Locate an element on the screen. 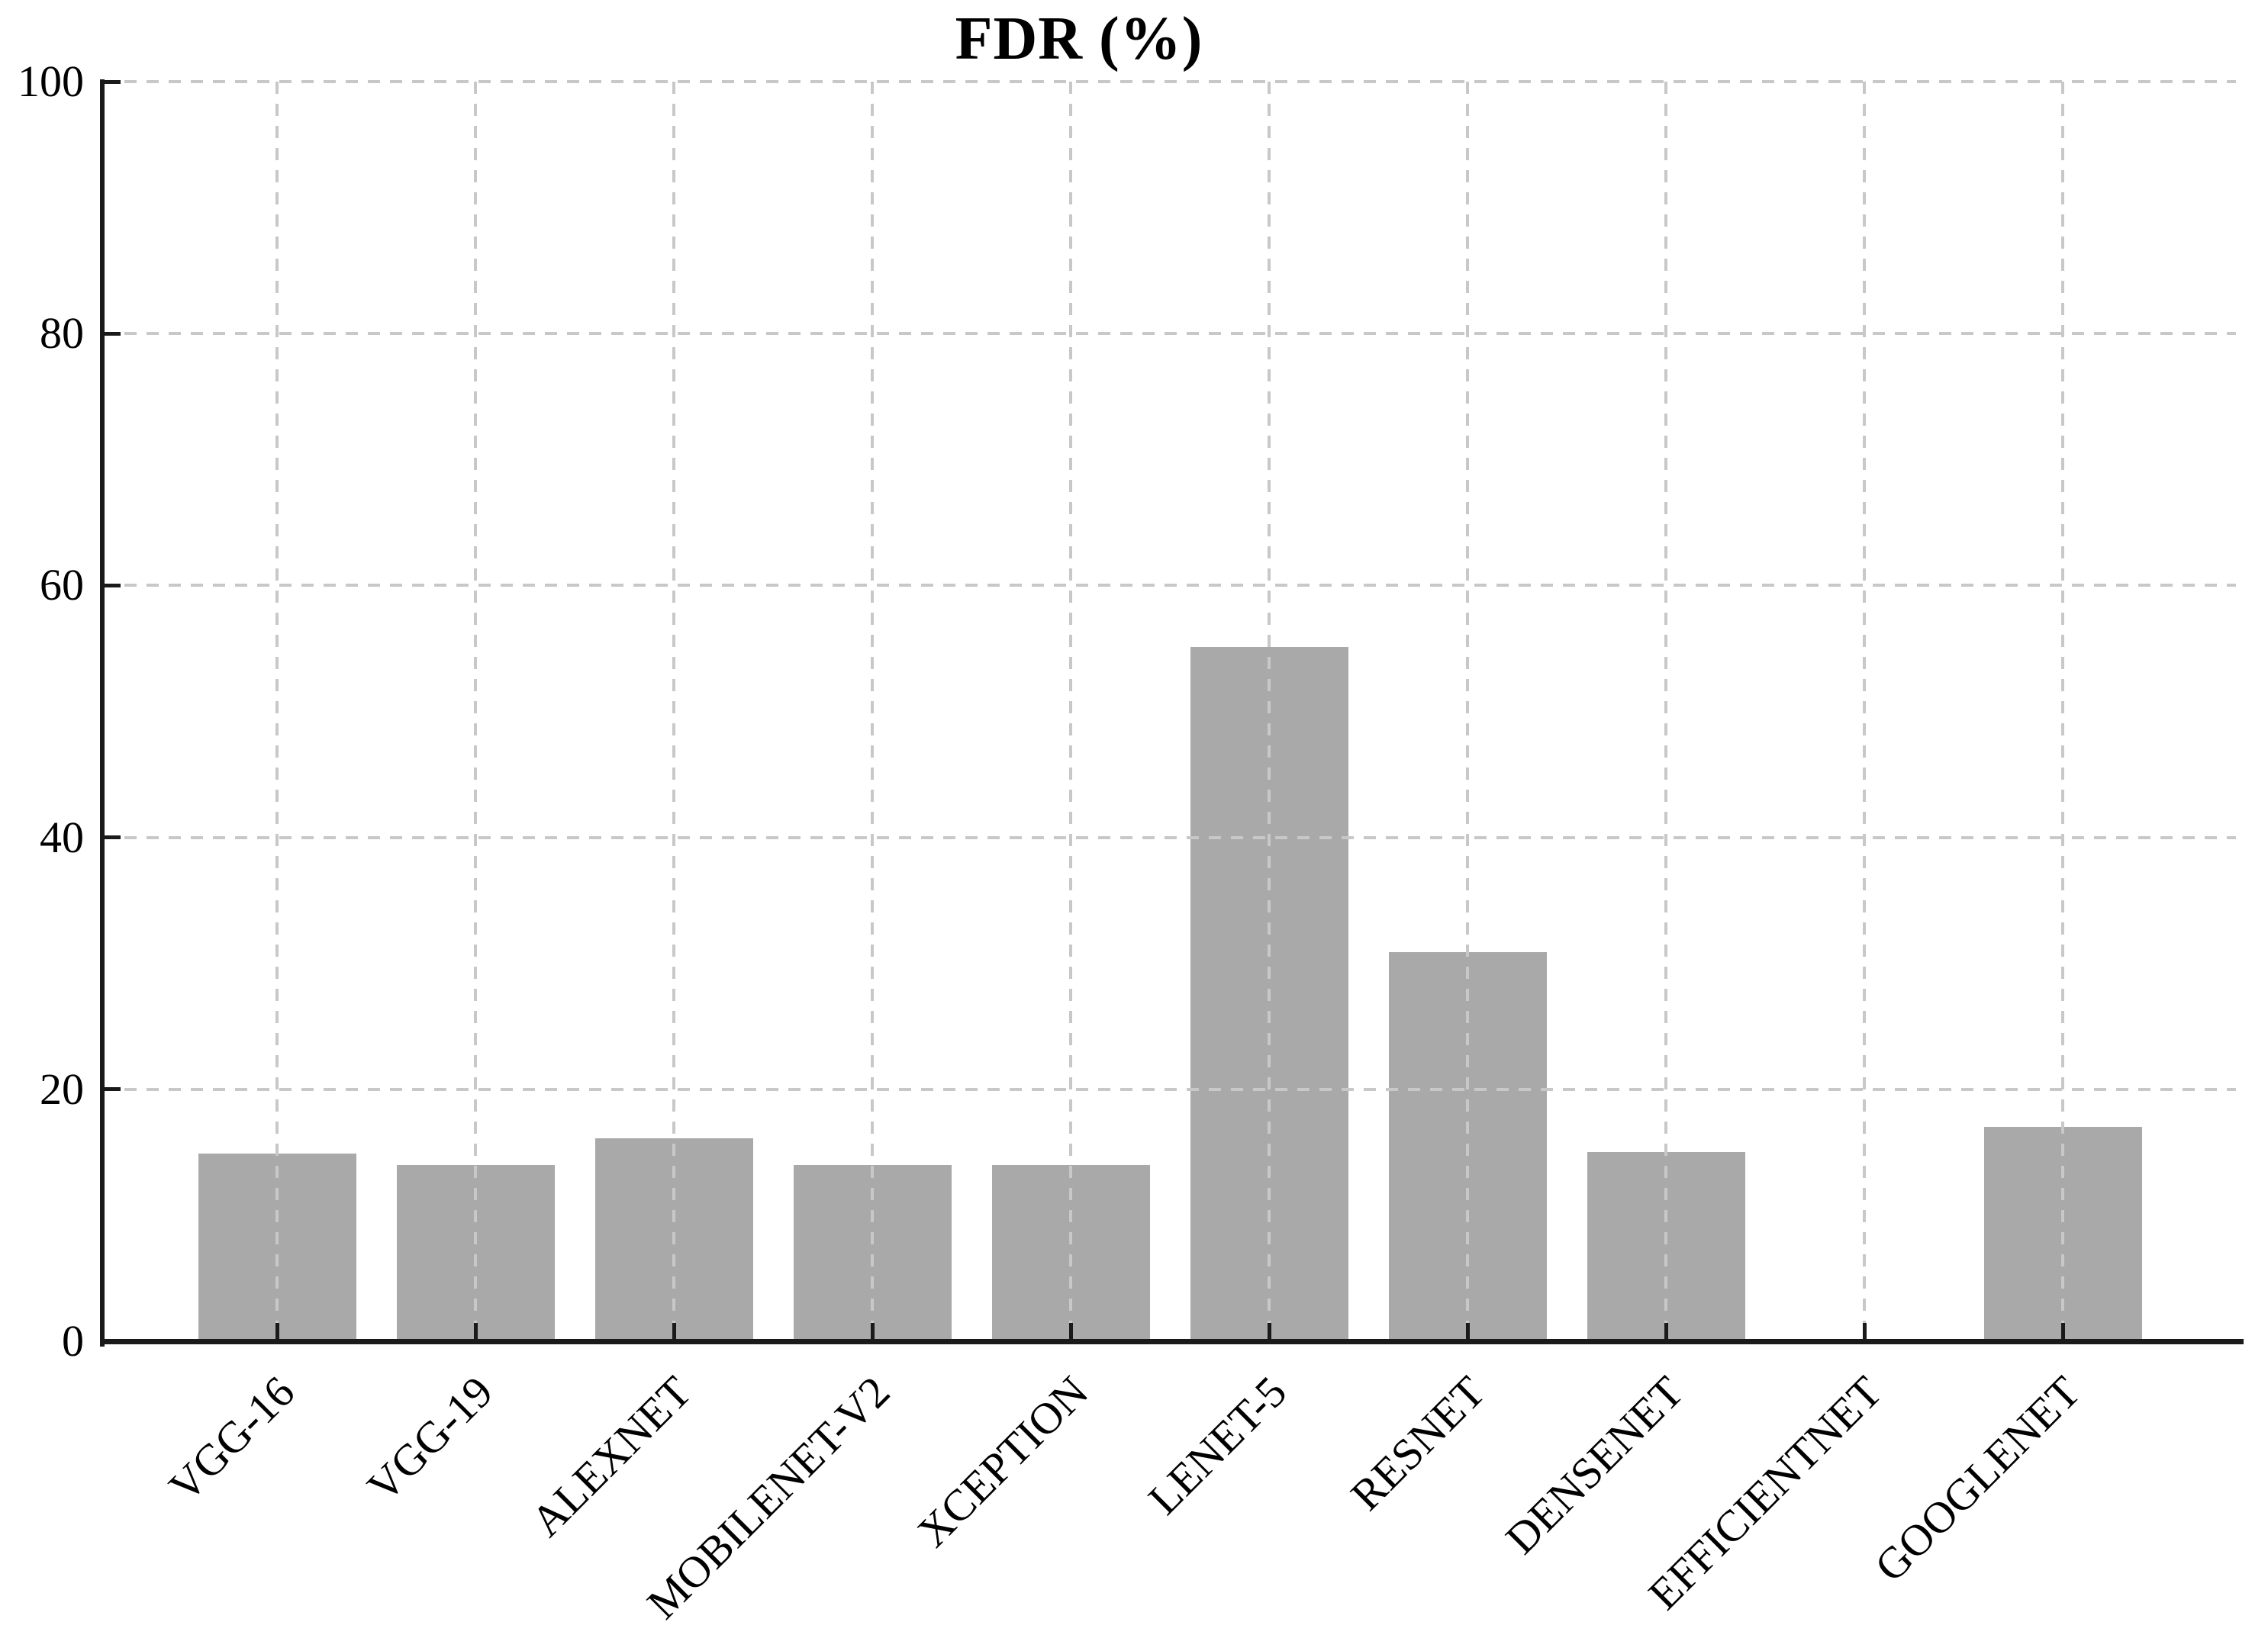 Image resolution: width=2268 pixels, height=1651 pixels. x-tick-alexnet is located at coordinates (674, 1332).